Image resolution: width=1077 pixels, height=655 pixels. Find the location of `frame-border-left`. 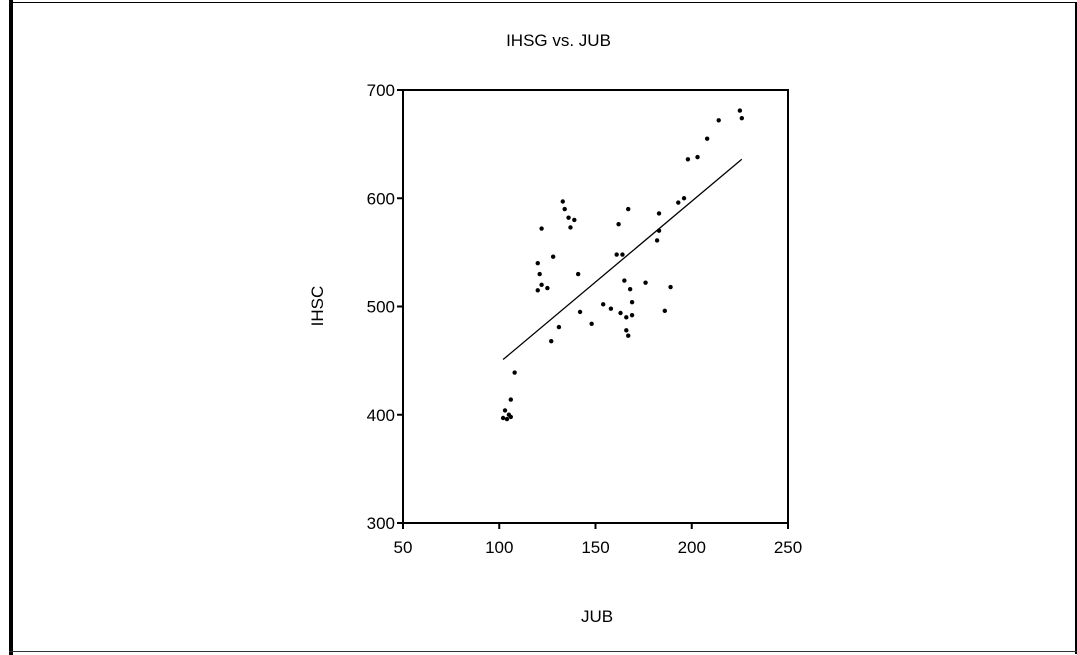

frame-border-left is located at coordinates (11, 327).